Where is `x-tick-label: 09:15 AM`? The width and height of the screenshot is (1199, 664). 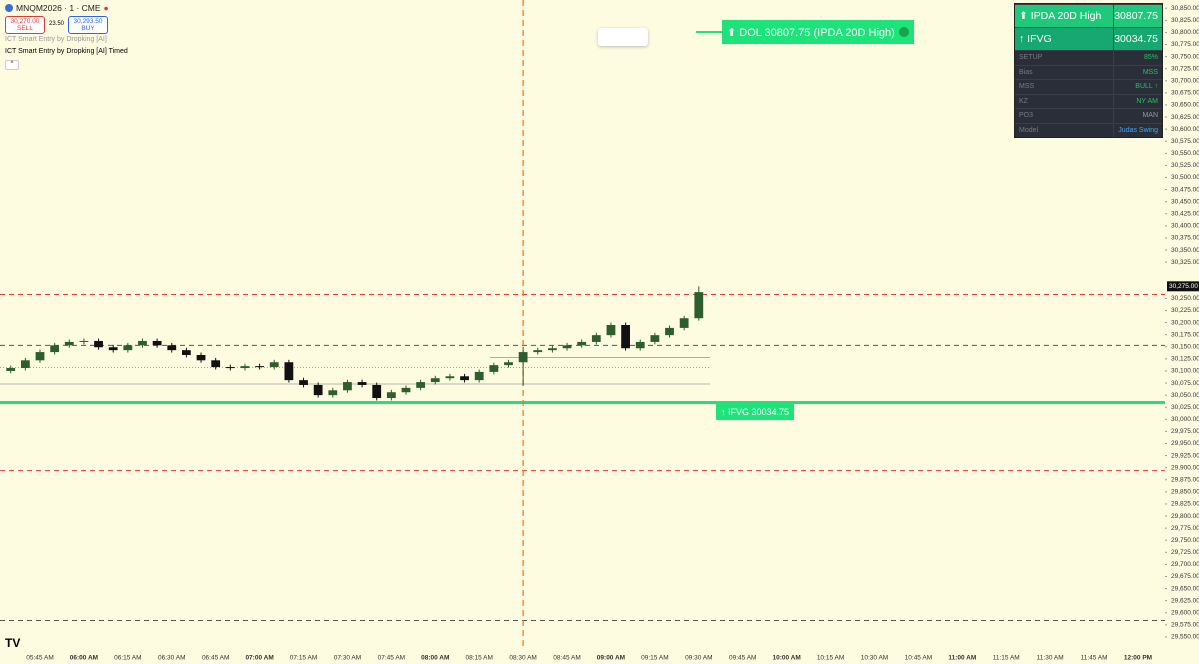
x-tick-label: 09:15 AM is located at coordinates (654, 658).